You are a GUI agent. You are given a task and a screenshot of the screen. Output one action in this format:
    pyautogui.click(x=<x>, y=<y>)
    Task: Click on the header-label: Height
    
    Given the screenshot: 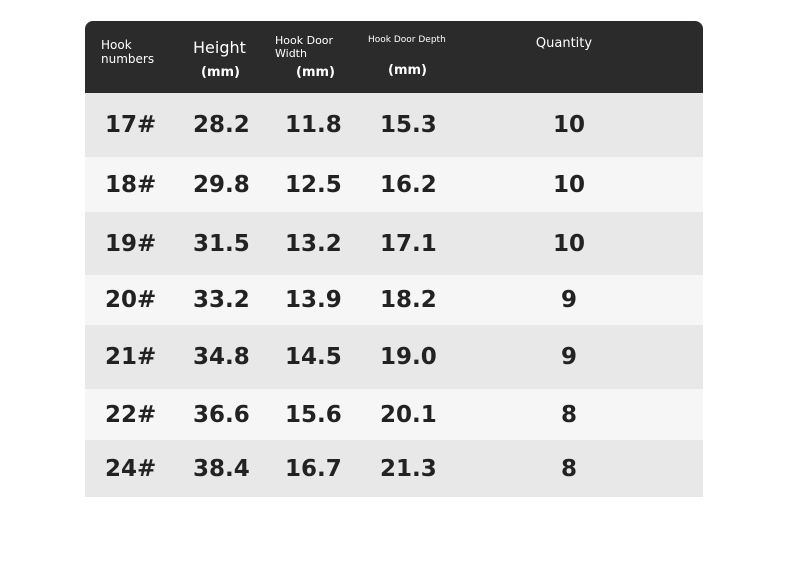 What is the action you would take?
    pyautogui.click(x=219, y=47)
    